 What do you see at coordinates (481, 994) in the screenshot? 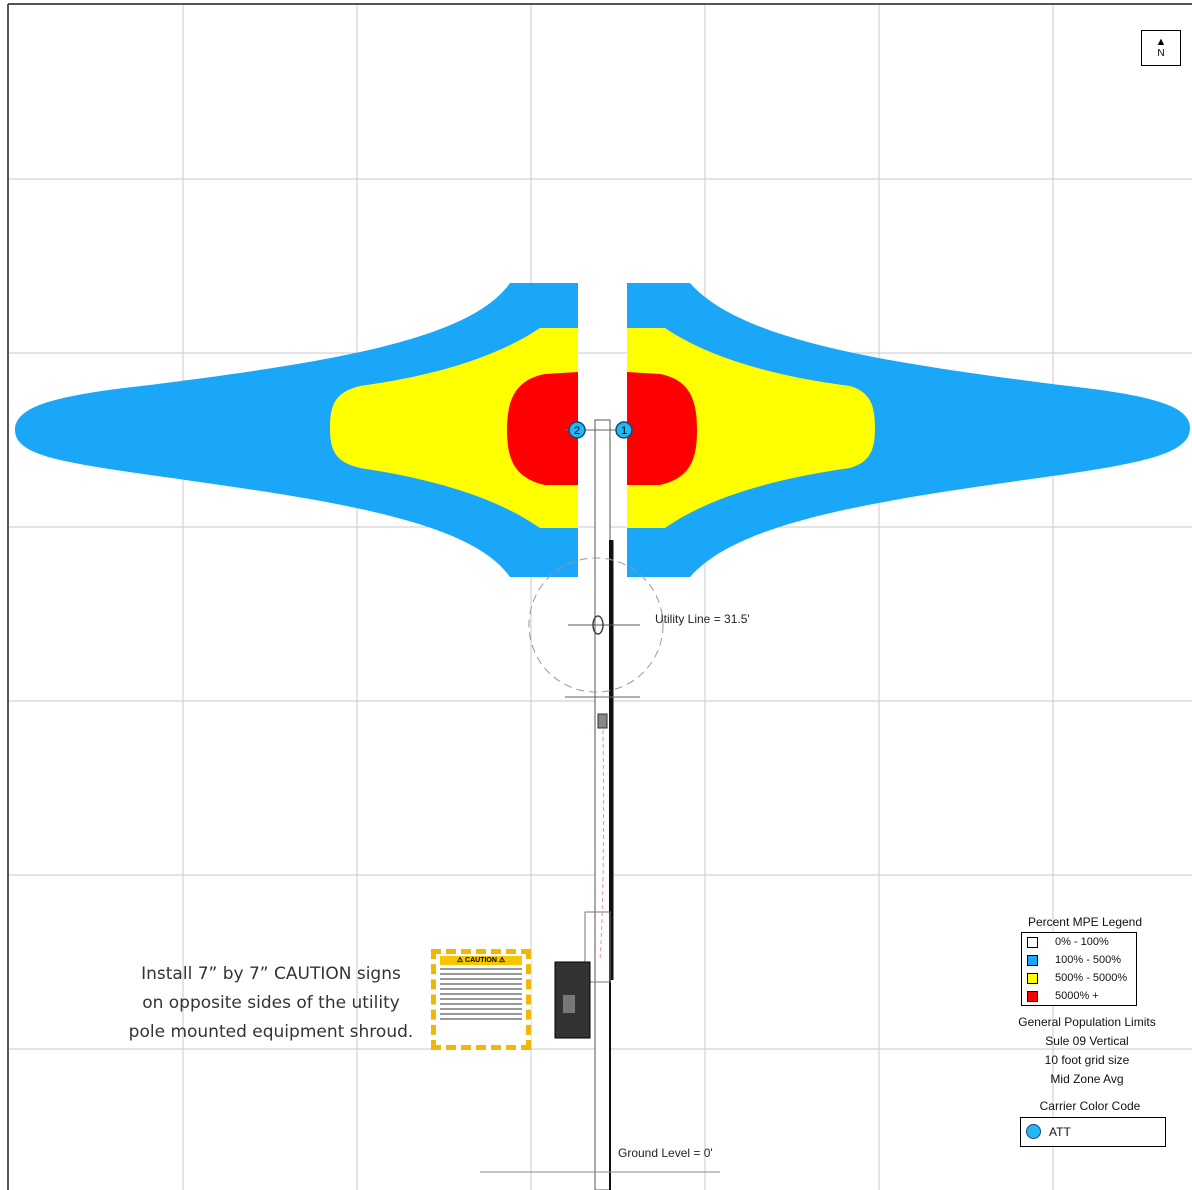
I see `caution-sign-body` at bounding box center [481, 994].